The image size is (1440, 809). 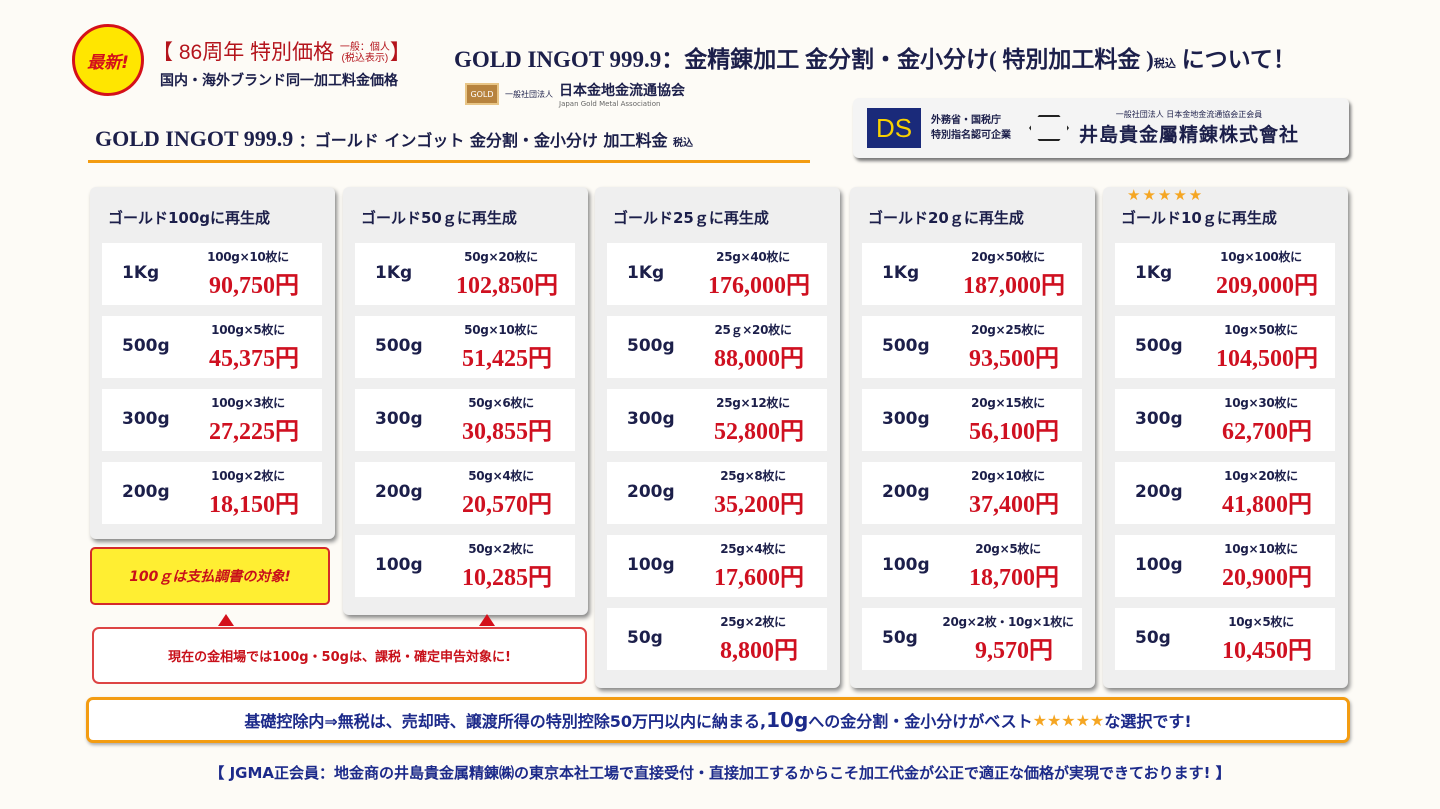 I want to click on tax-note-1: 一般：個人, so click(x=364, y=48).